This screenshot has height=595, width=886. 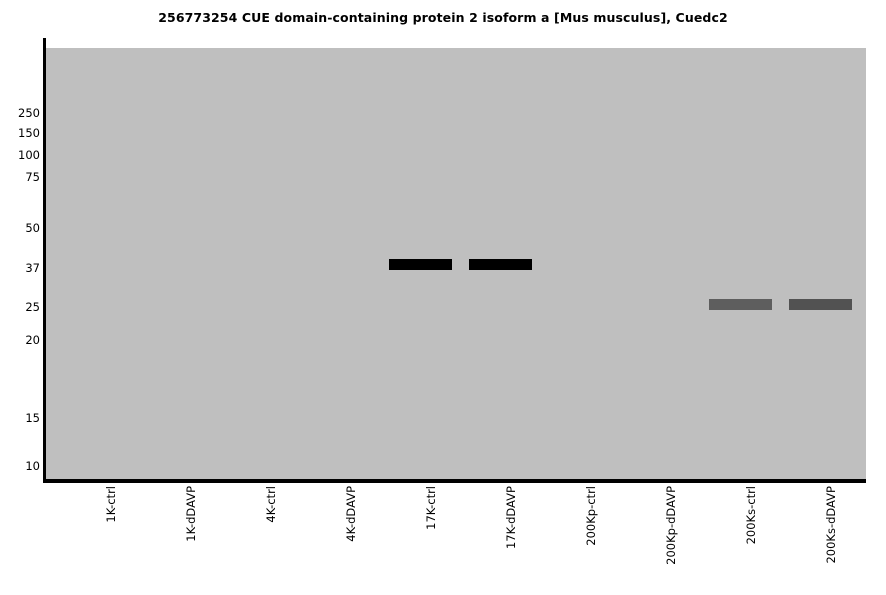 What do you see at coordinates (32, 466) in the screenshot?
I see `y-tick-label: 10` at bounding box center [32, 466].